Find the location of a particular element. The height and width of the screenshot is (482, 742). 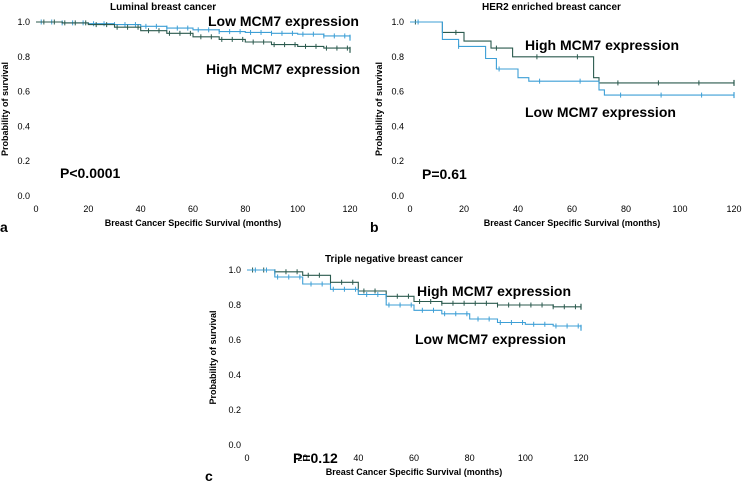

chart-title: HER2 enriched breast cancer is located at coordinates (551, 7).